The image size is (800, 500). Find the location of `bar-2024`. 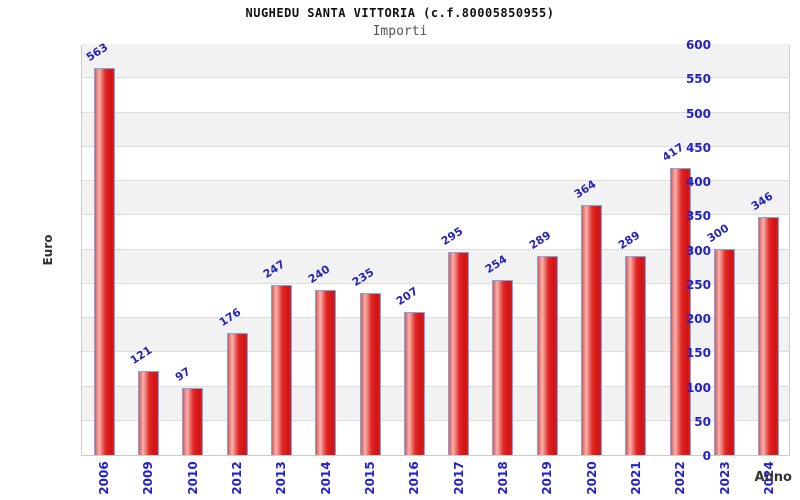

bar-2024 is located at coordinates (769, 336).